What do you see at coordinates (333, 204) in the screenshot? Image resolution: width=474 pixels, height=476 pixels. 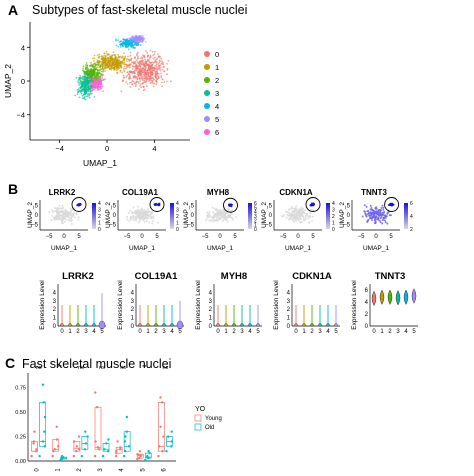 I see `colorbar-tick-label: 4` at bounding box center [333, 204].